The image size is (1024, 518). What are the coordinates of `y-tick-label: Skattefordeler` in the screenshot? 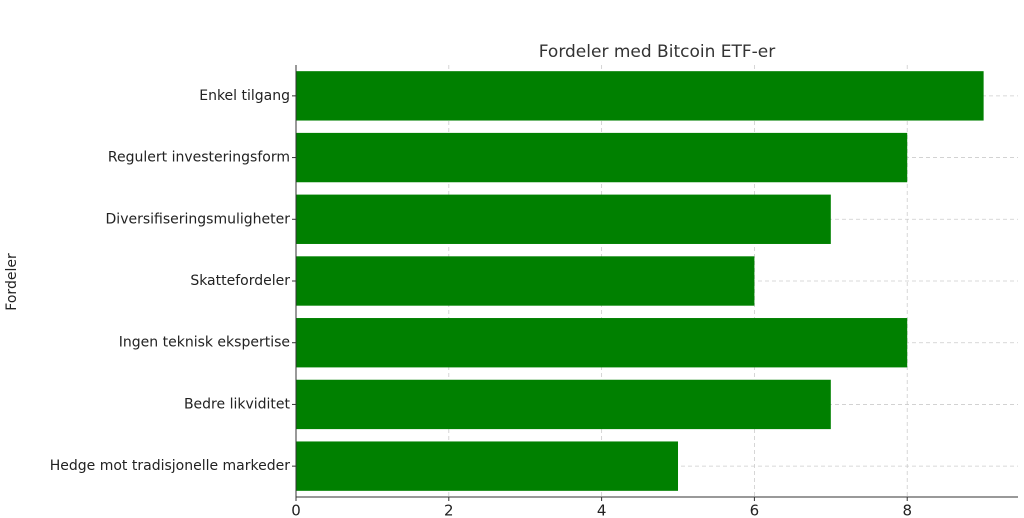 It's located at (240, 281).